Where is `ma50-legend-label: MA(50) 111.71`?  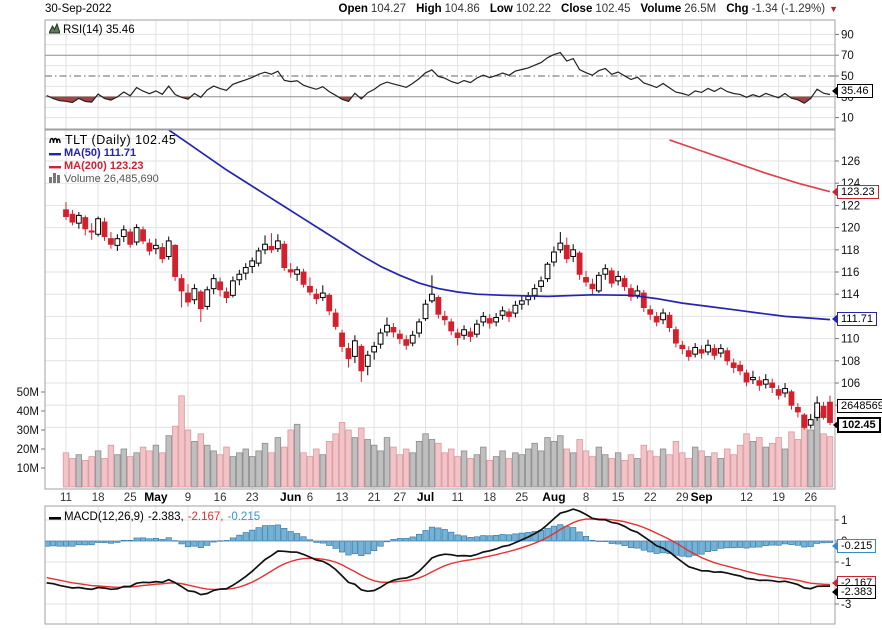 ma50-legend-label: MA(50) 111.71 is located at coordinates (100, 153).